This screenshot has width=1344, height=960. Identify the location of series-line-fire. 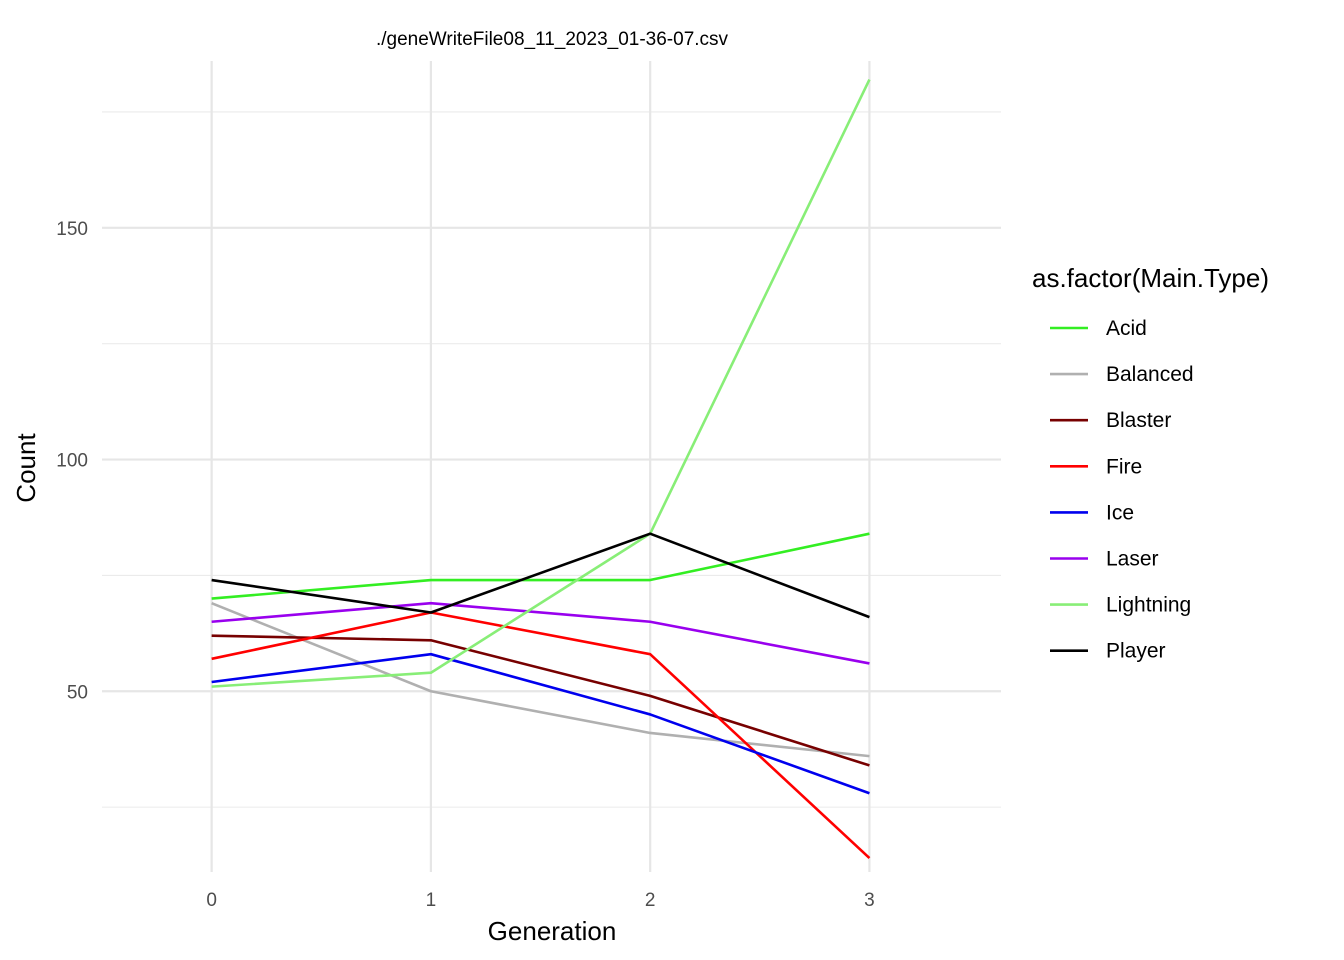
(541, 735).